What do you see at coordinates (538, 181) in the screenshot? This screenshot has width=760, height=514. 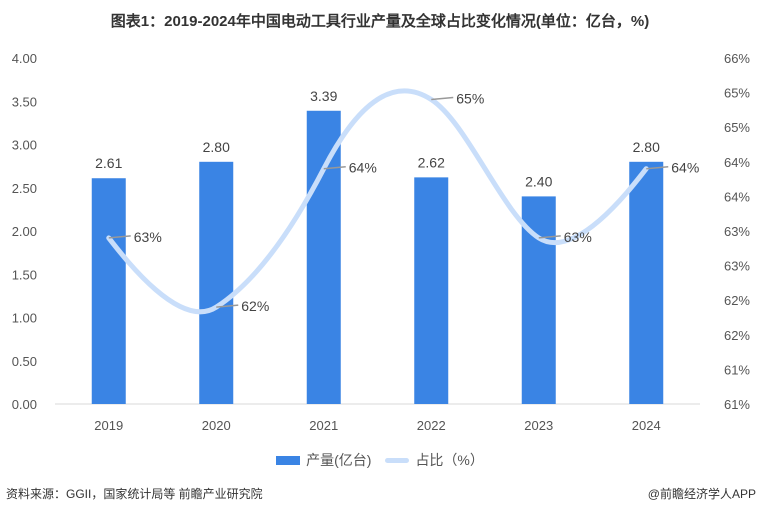 I see `bar-data-label: 2.40` at bounding box center [538, 181].